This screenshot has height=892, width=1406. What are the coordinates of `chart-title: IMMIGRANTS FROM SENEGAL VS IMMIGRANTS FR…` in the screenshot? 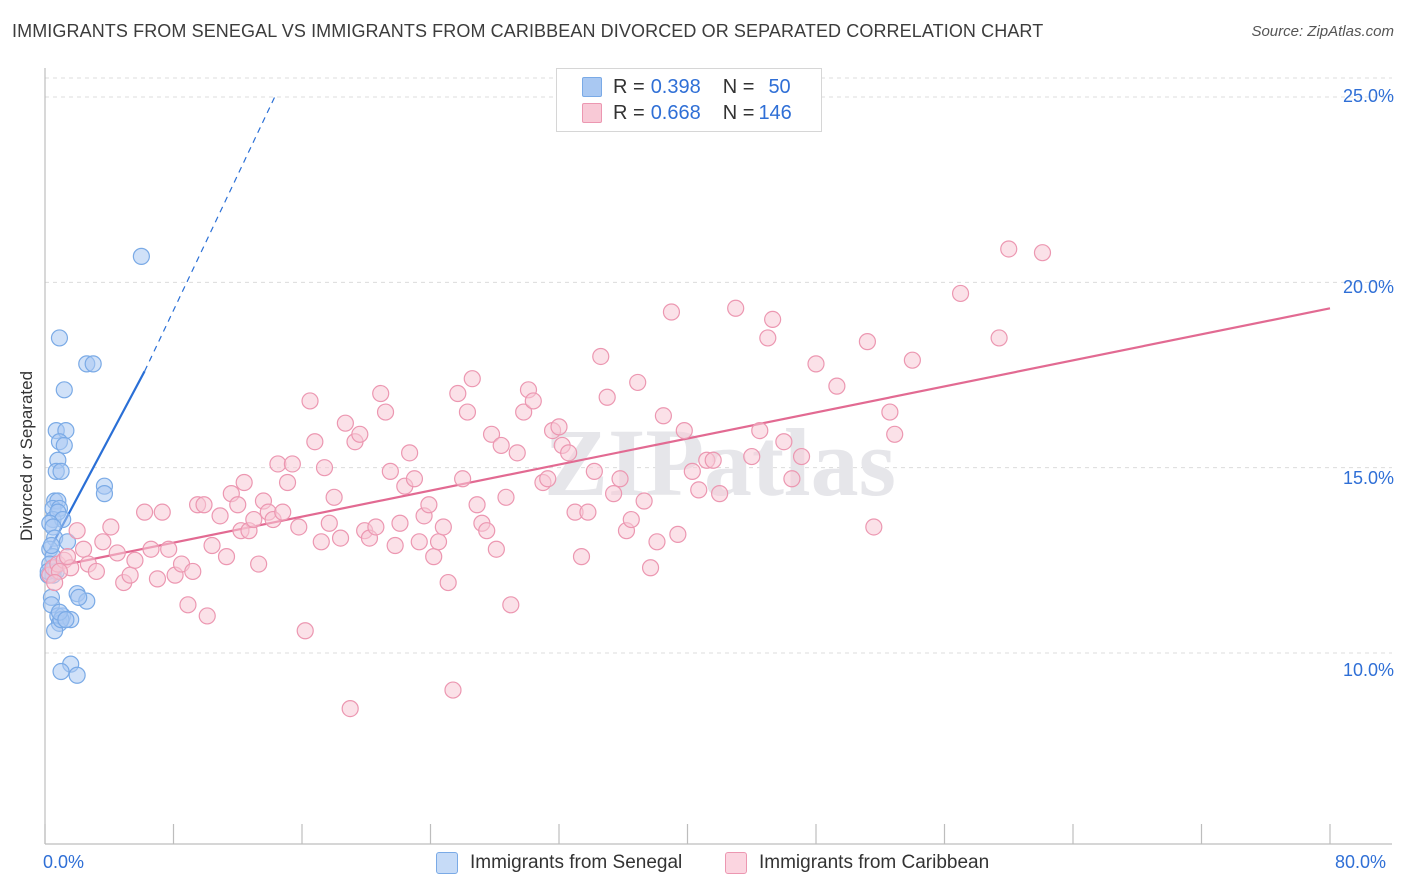 It's located at (528, 31).